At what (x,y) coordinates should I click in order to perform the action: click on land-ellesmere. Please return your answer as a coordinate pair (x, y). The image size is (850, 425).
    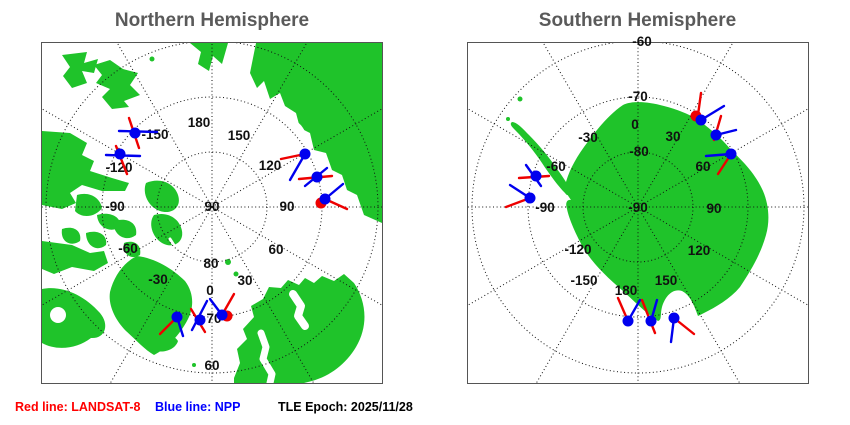
    Looking at the image, I should click on (161, 196).